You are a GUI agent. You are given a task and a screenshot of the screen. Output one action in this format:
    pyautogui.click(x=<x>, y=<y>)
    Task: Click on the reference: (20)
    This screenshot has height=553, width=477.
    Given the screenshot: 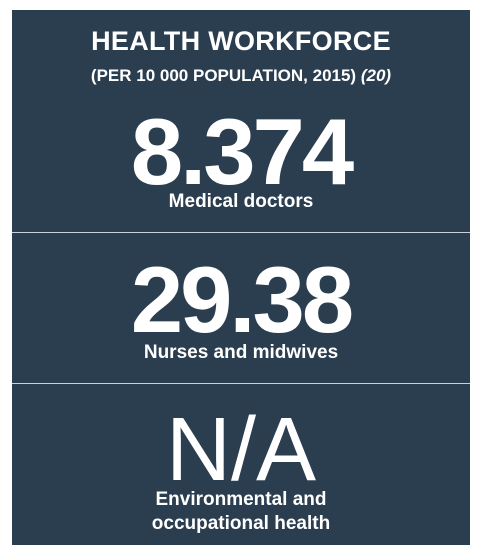 What is the action you would take?
    pyautogui.click(x=376, y=75)
    